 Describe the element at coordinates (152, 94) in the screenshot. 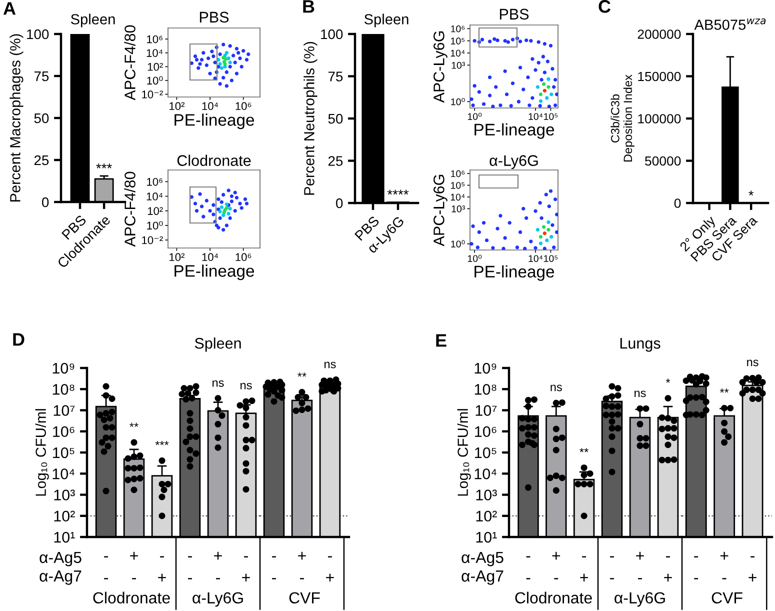

I see `y-tick-label: 10⁻²` at that location.